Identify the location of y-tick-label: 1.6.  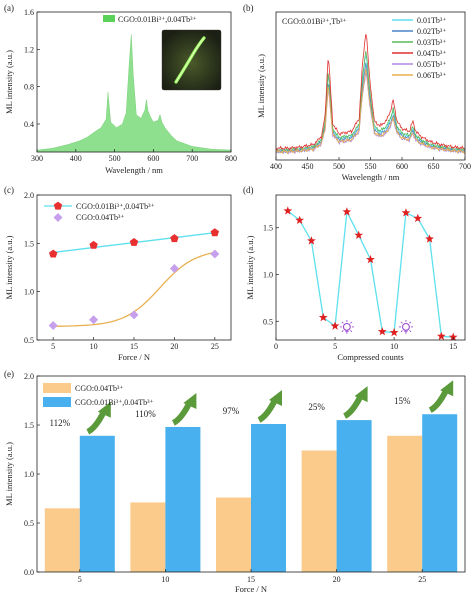
(29, 12).